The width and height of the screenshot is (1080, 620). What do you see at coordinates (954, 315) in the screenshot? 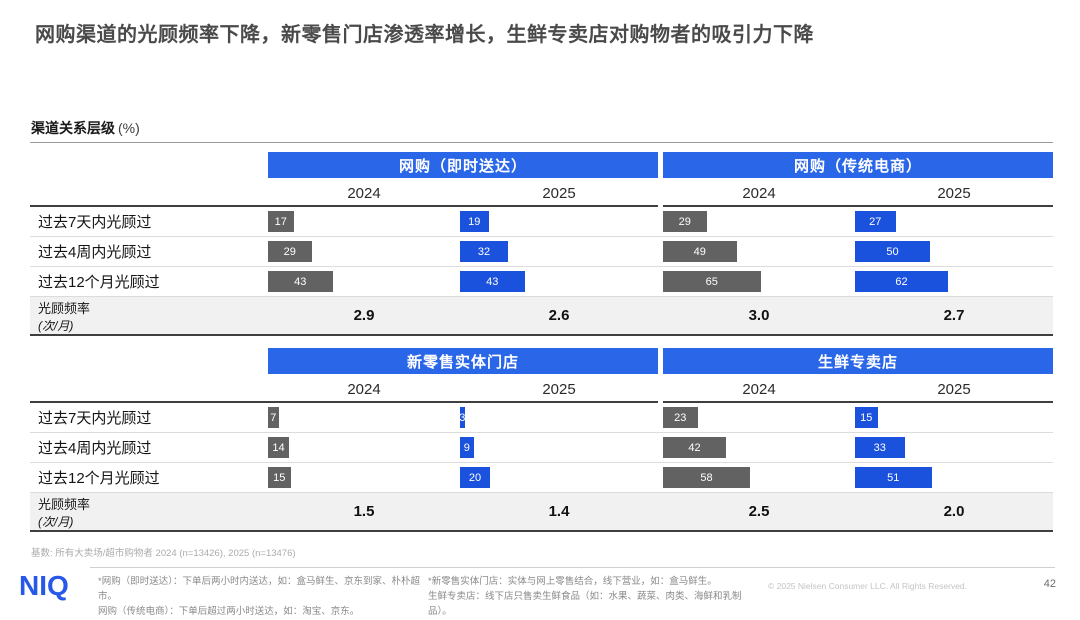
I see `frequency-traditional-2025: 2.7` at bounding box center [954, 315].